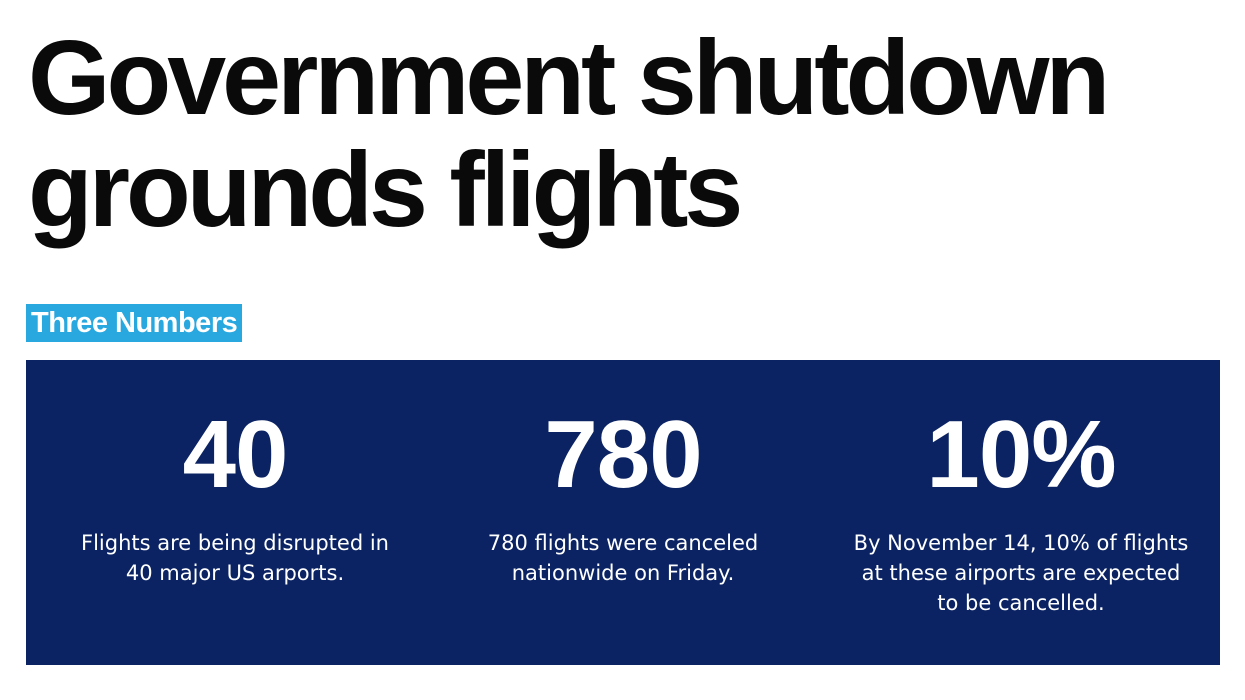 The image size is (1245, 700). What do you see at coordinates (569, 78) in the screenshot?
I see `headline-line-1: Government shutdown` at bounding box center [569, 78].